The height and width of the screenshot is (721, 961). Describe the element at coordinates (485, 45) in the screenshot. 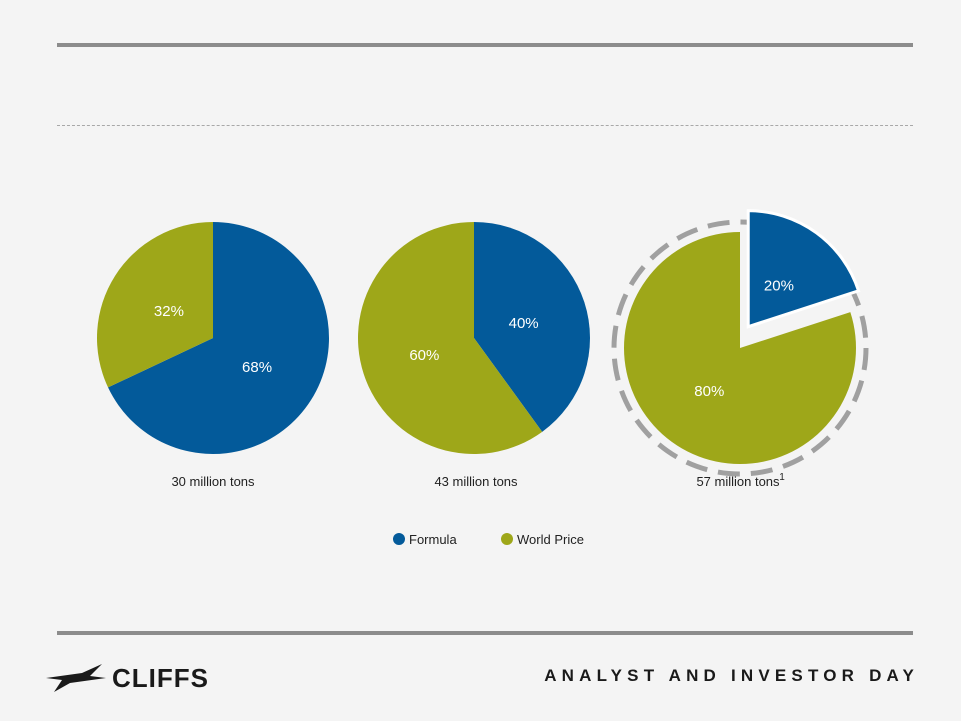

I see `top-rule` at that location.